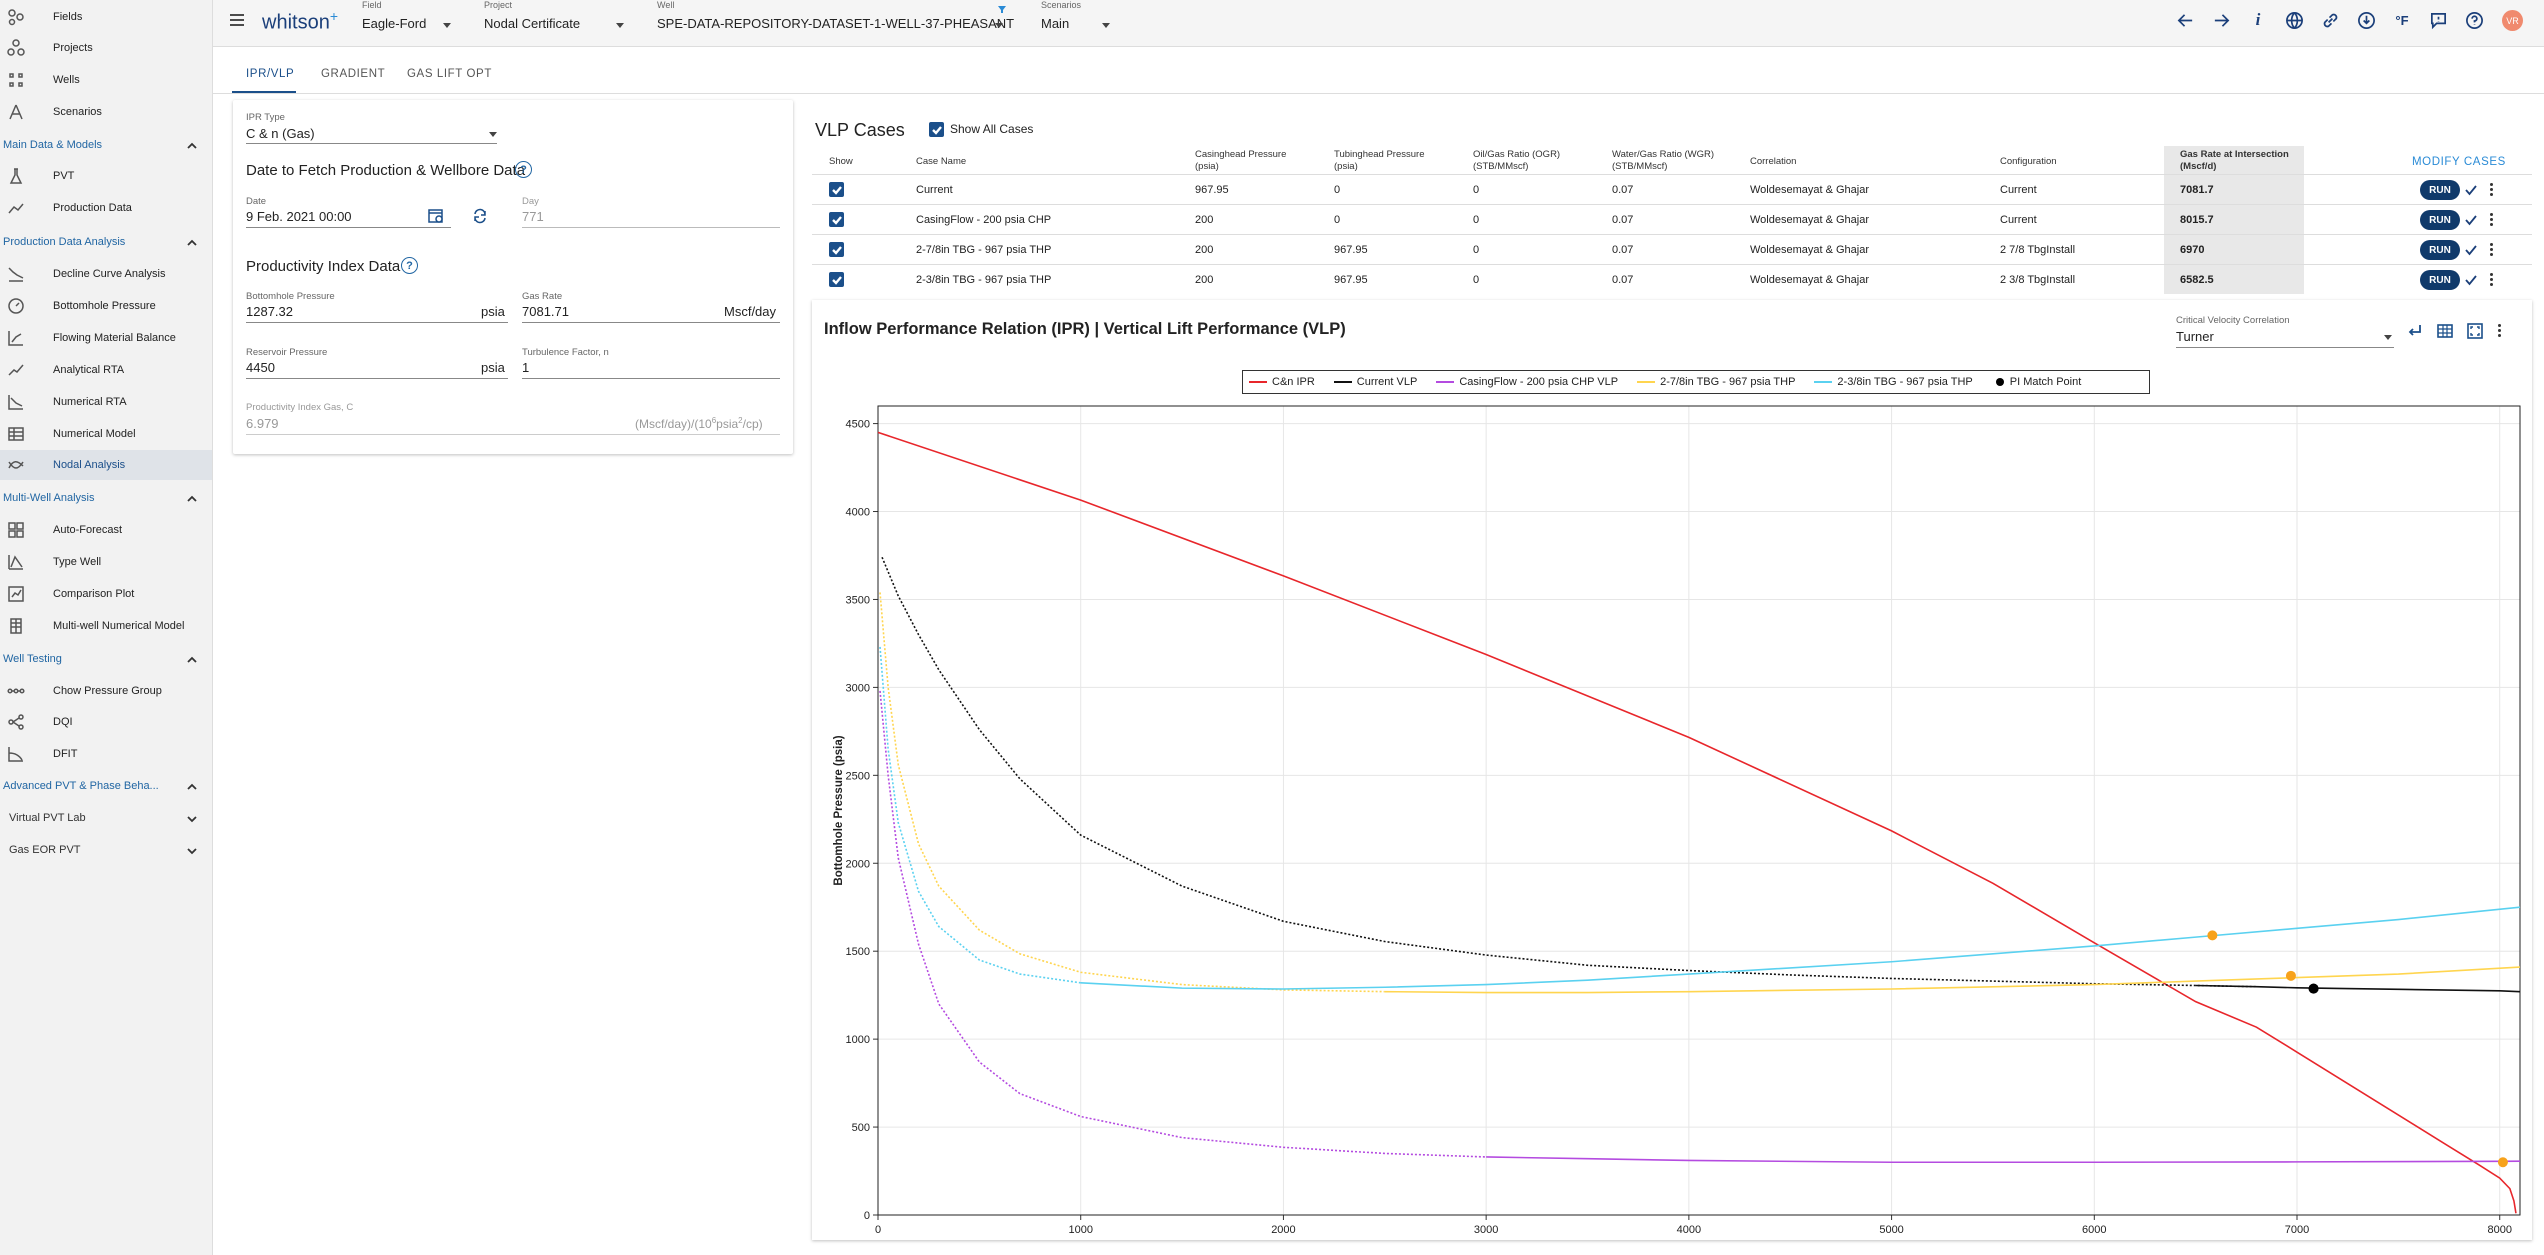 Image resolution: width=2544 pixels, height=1255 pixels. Describe the element at coordinates (2330, 20) in the screenshot. I see `link-icon` at that location.